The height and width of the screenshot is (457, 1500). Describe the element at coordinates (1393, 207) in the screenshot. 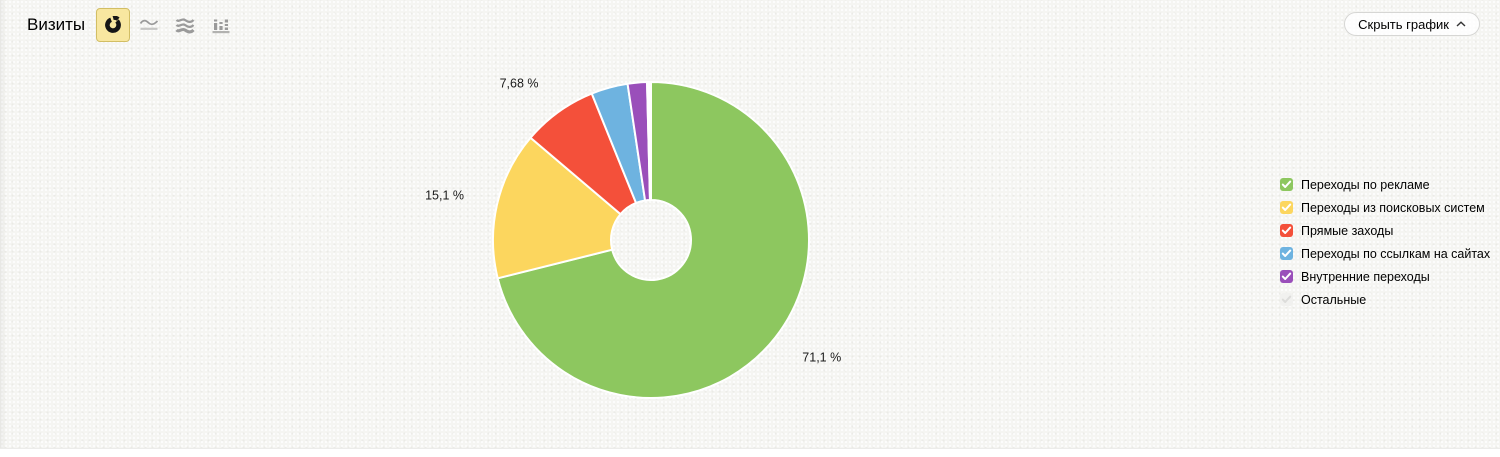

I see `legend-label: Переходы из поисковых систем` at that location.